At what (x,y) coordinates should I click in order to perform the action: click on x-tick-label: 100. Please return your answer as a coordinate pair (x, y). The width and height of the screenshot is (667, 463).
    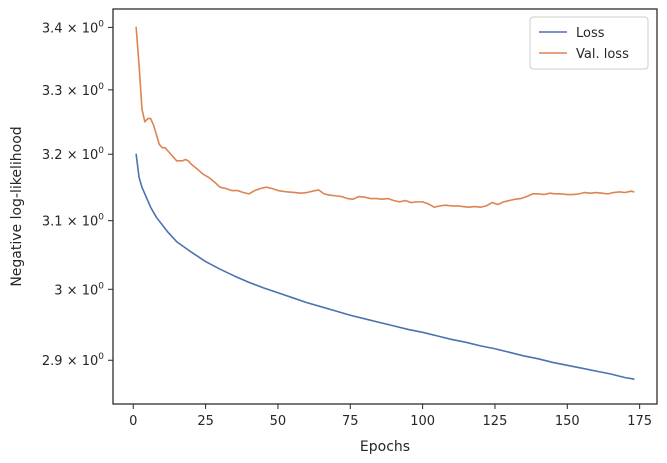
    Looking at the image, I should click on (422, 421).